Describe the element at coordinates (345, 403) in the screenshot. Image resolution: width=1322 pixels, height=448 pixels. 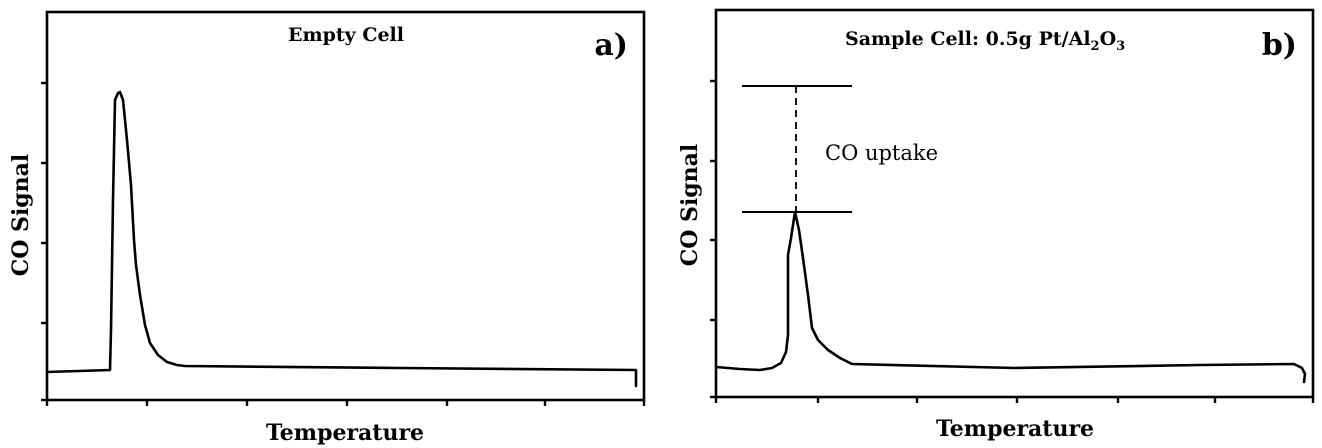
I see `x-ticks-a` at that location.